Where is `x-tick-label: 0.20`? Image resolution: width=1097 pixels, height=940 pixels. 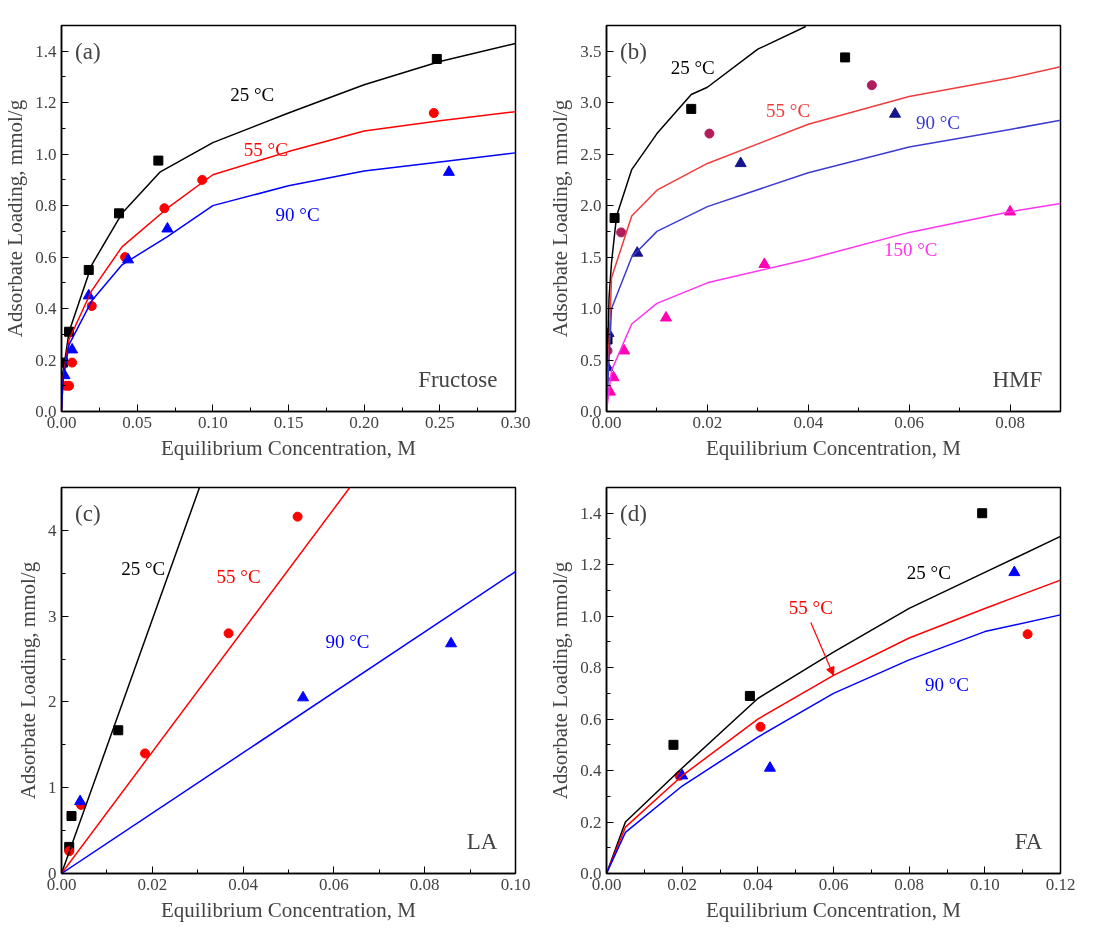
x-tick-label: 0.20 is located at coordinates (364, 422).